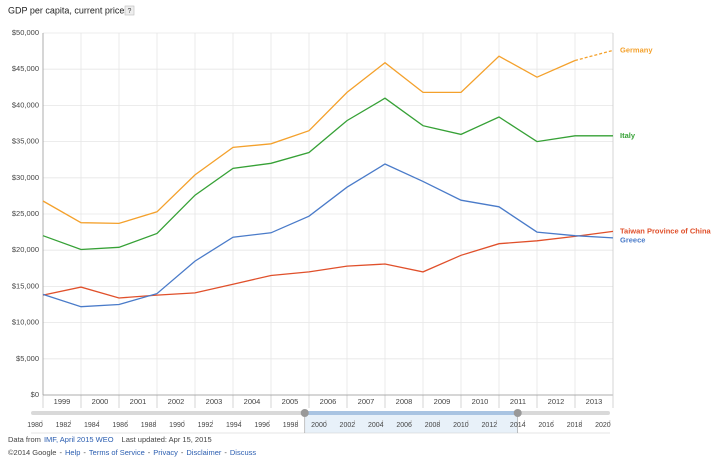 The width and height of the screenshot is (720, 460). Describe the element at coordinates (214, 401) in the screenshot. I see `x-tick-label: 2003` at that location.